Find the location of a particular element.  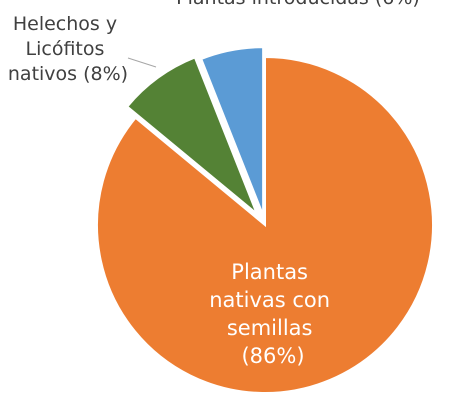

slice-label-introduced-plants: Plantas introducidas (6%) is located at coordinates (298, 4).